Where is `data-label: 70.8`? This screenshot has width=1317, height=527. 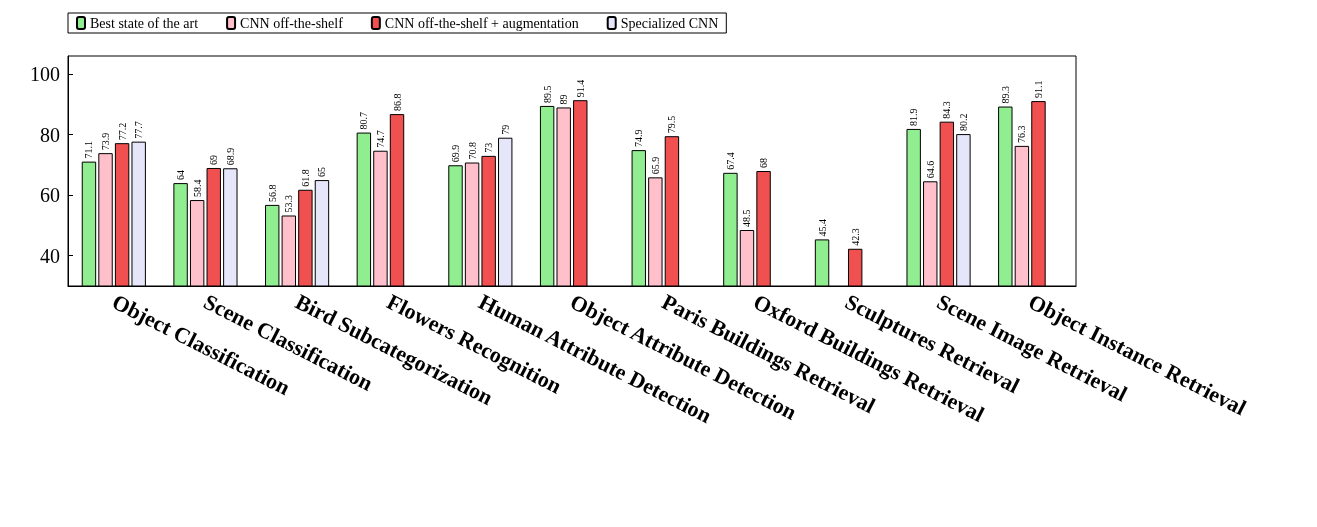 data-label: 70.8 is located at coordinates (472, 151).